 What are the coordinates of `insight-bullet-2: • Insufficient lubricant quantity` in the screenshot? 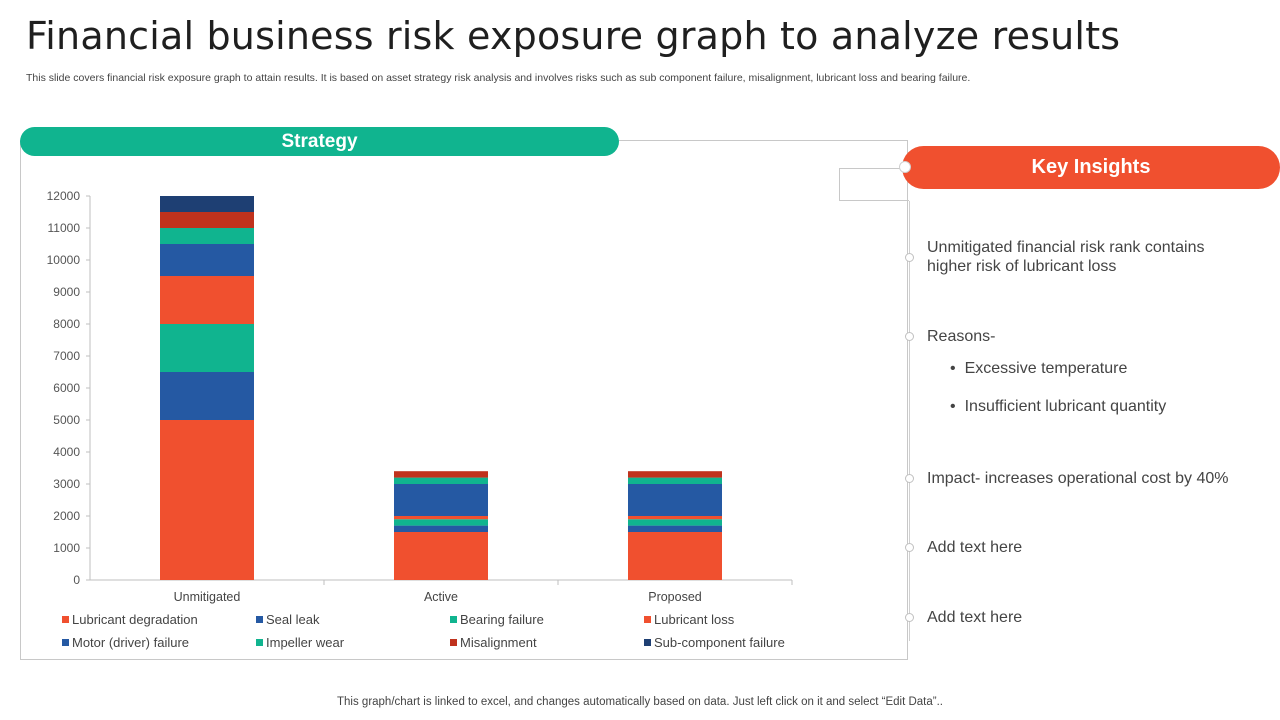 It's located at (1058, 406).